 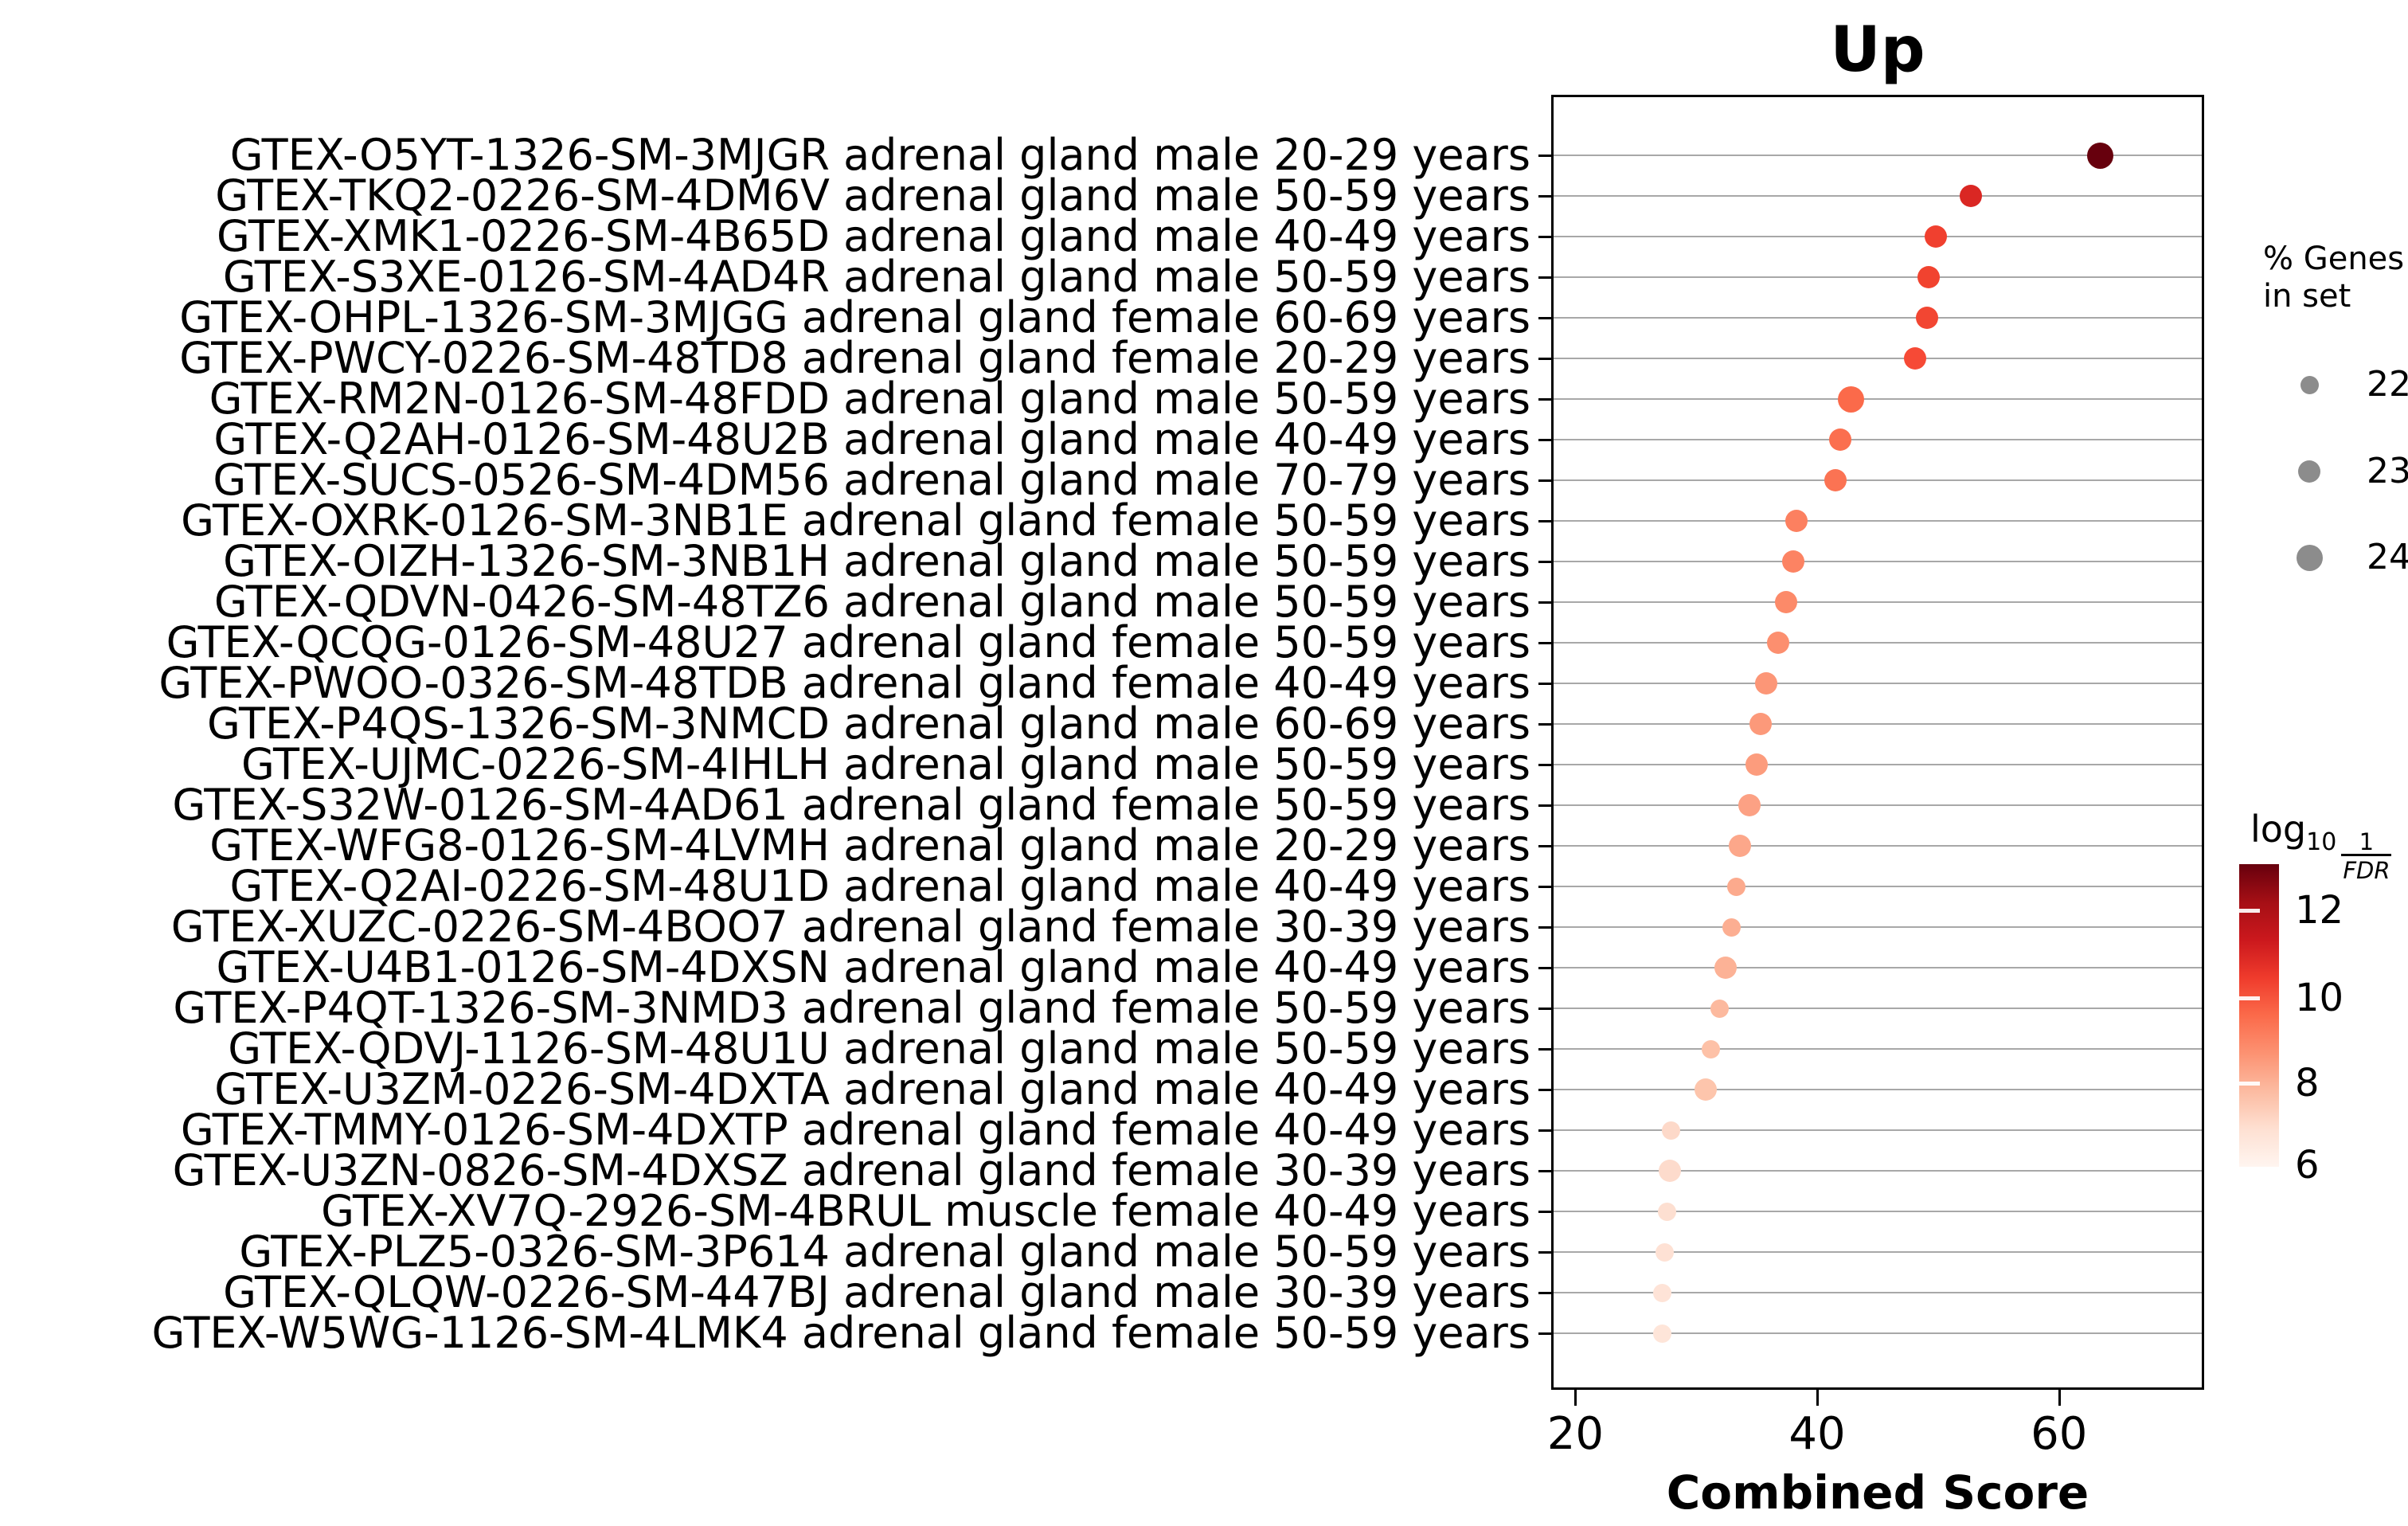 I want to click on colorbar-label-denominator: FDR, so click(x=2366, y=869).